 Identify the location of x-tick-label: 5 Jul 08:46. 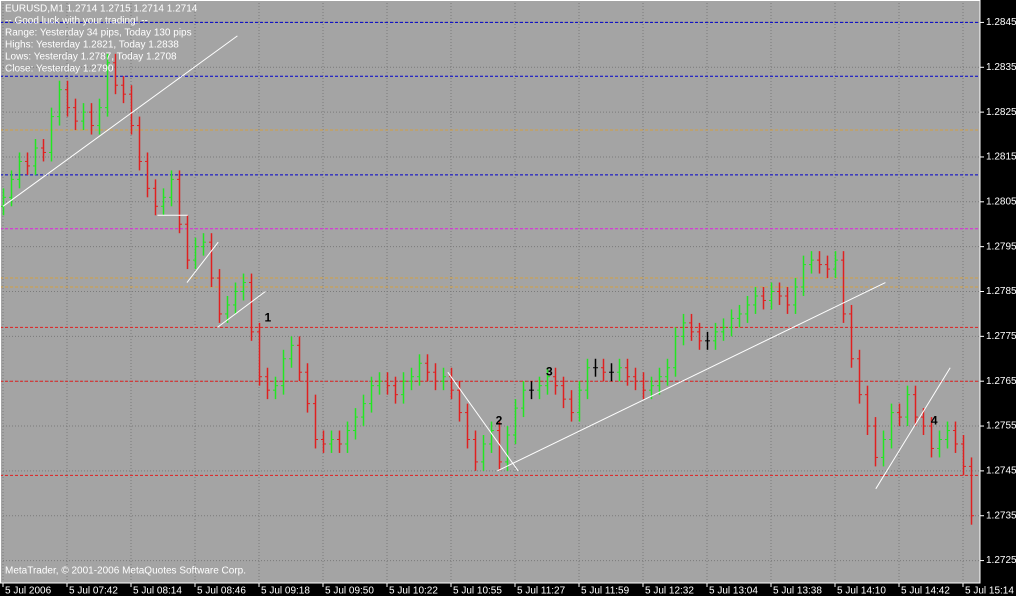
(221, 591).